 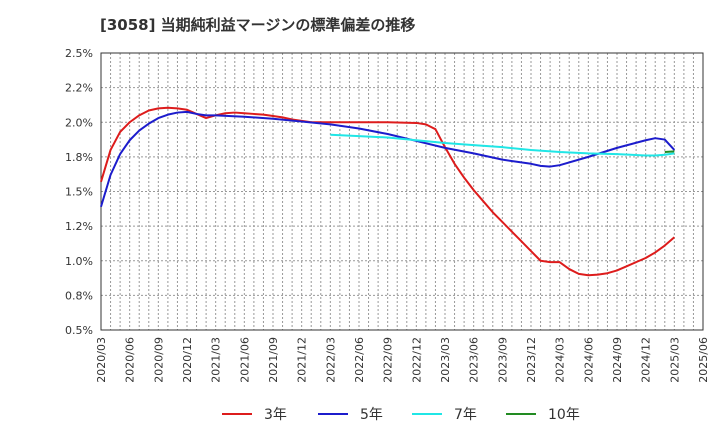 What do you see at coordinates (703, 360) in the screenshot?
I see `x-tick-label: 2025/06` at bounding box center [703, 360].